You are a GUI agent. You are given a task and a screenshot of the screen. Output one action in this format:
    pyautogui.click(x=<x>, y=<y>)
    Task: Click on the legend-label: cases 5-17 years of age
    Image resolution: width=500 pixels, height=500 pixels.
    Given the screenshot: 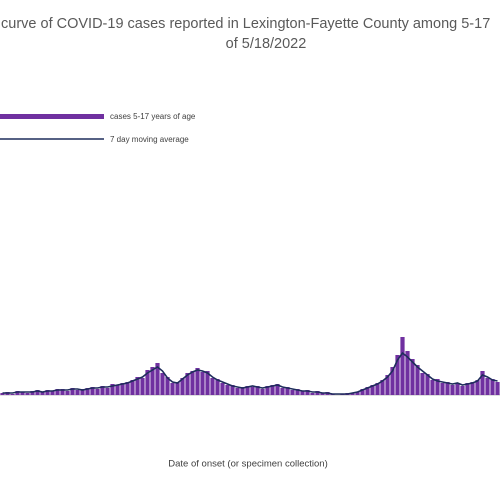 What is the action you would take?
    pyautogui.click(x=153, y=116)
    